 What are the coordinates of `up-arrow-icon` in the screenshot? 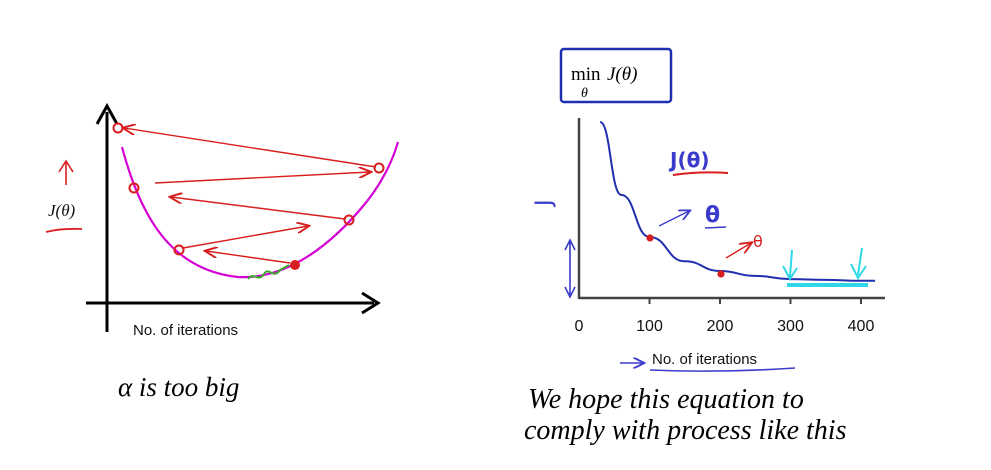 It's located at (66, 172).